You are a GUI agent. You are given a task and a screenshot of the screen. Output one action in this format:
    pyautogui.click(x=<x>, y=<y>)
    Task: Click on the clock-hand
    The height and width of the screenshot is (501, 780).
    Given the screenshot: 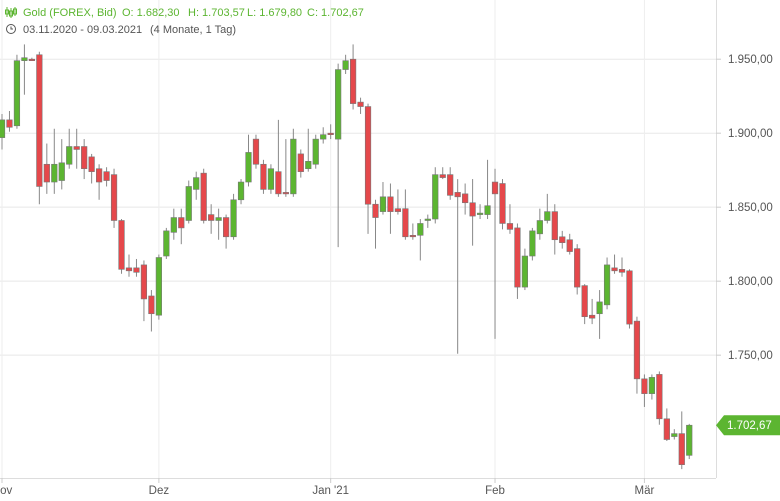 What is the action you would take?
    pyautogui.click(x=11, y=28)
    